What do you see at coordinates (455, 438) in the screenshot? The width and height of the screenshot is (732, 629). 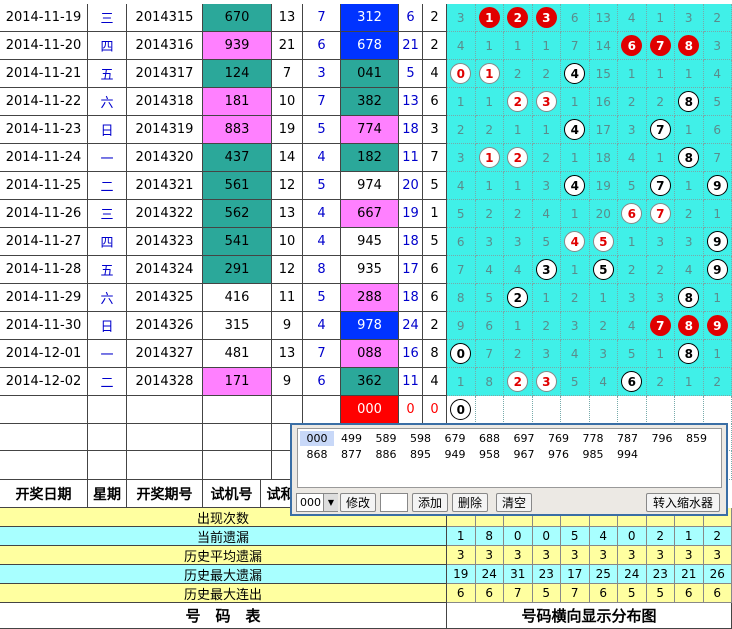 I see `list-item: 679` at bounding box center [455, 438].